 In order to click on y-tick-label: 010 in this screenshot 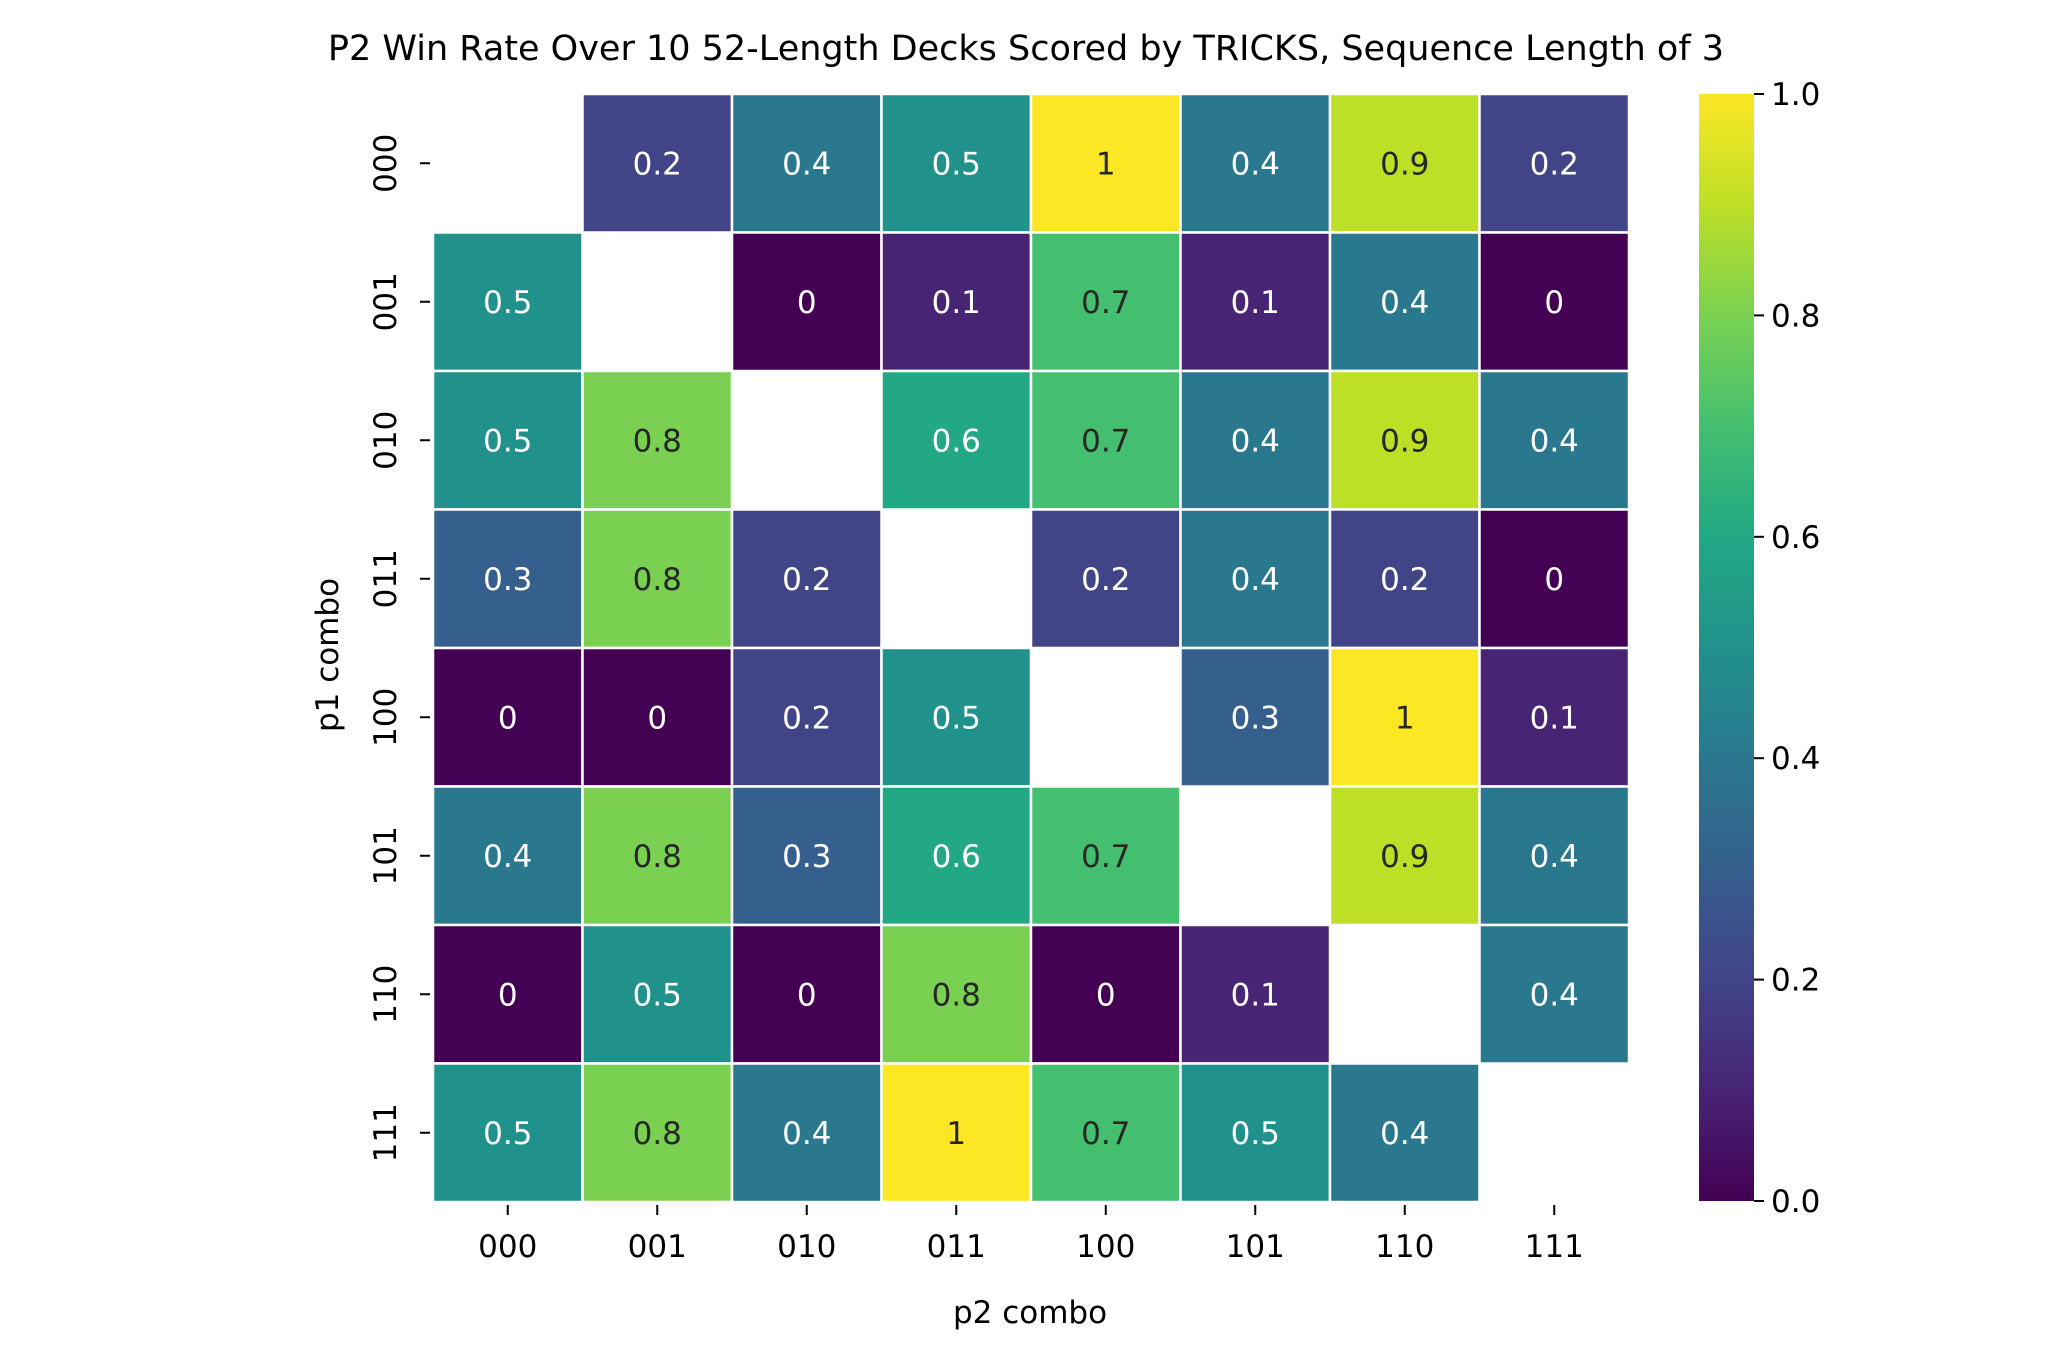, I will do `click(386, 440)`.